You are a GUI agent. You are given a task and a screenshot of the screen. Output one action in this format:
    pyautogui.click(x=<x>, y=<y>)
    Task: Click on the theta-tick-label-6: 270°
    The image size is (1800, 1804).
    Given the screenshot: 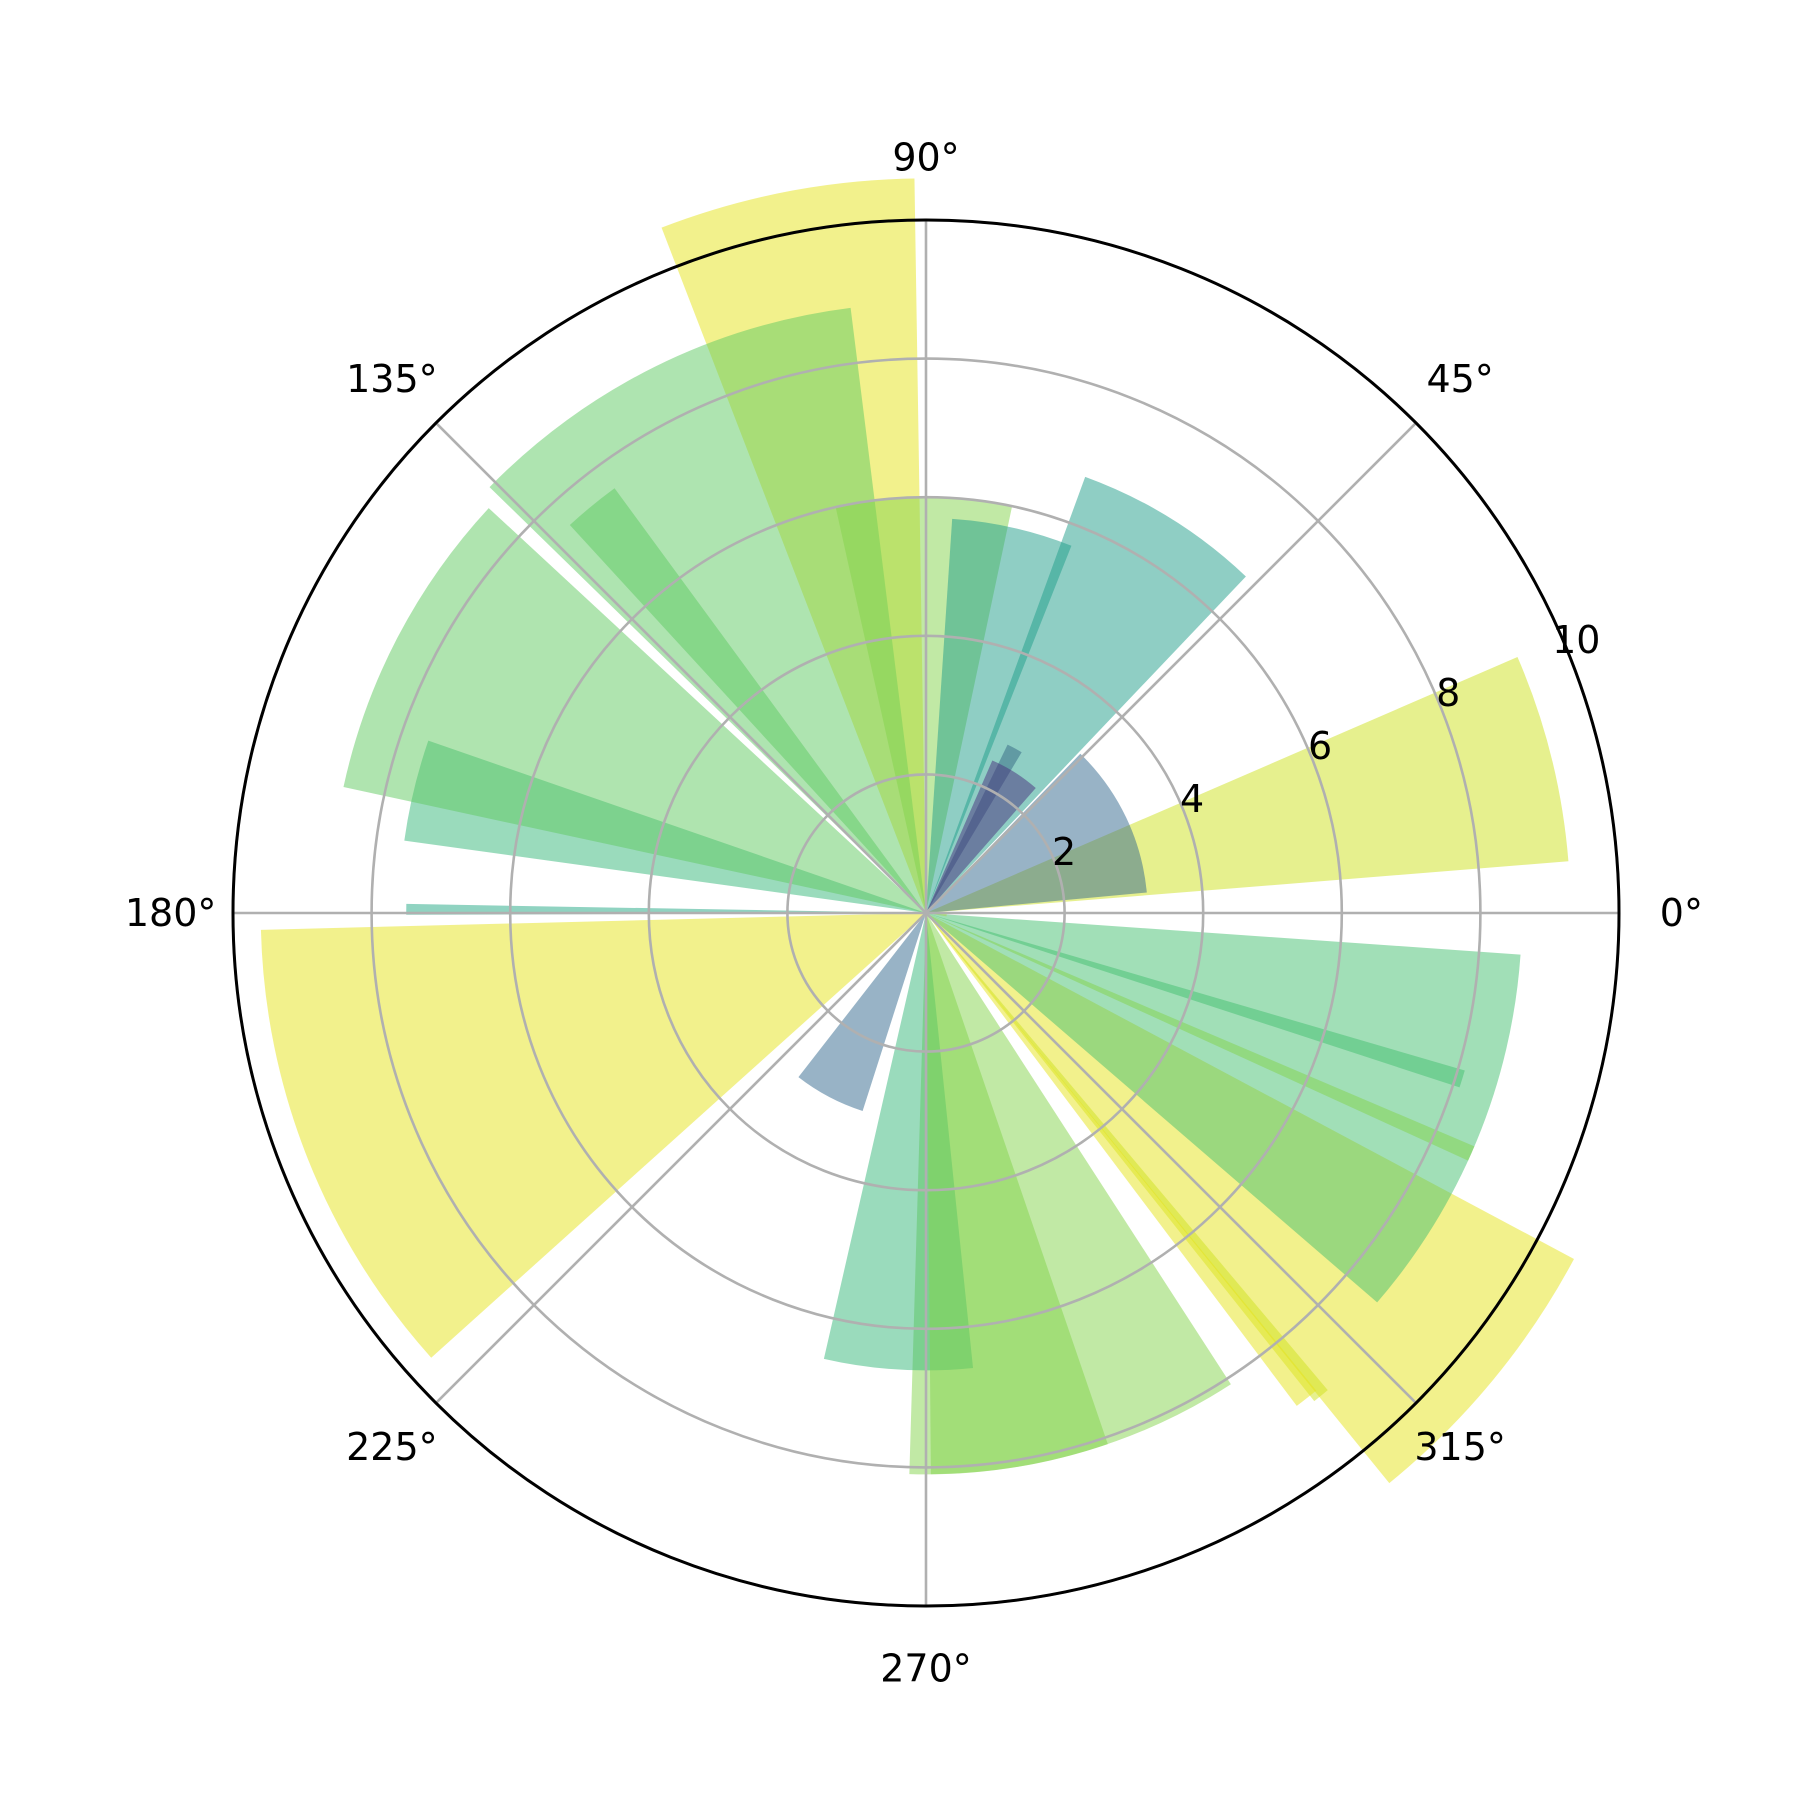 What is the action you would take?
    pyautogui.click(x=926, y=1668)
    